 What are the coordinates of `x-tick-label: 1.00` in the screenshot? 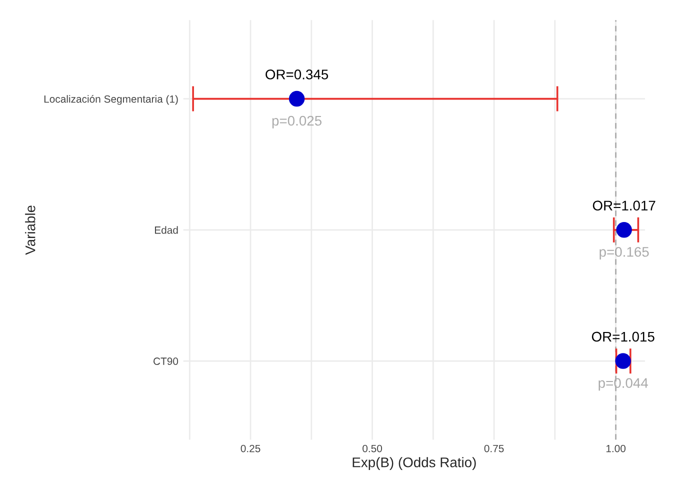 It's located at (616, 448).